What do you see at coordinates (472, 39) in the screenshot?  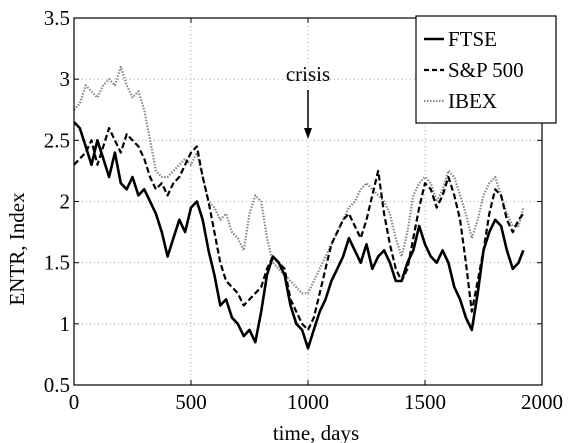 I see `legend-label-ftse: FTSE` at bounding box center [472, 39].